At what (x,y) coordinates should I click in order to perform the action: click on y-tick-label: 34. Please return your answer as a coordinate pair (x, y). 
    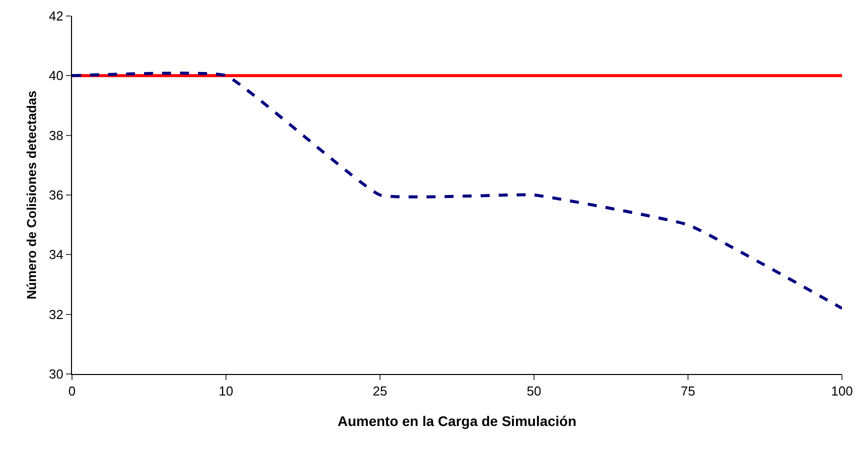
    Looking at the image, I should click on (56, 254).